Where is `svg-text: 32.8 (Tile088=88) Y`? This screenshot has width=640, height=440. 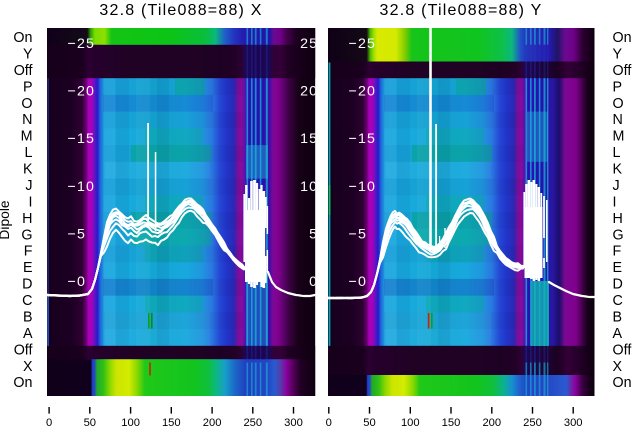
svg-text: 32.8 (Tile088=88) Y is located at coordinates (461, 10).